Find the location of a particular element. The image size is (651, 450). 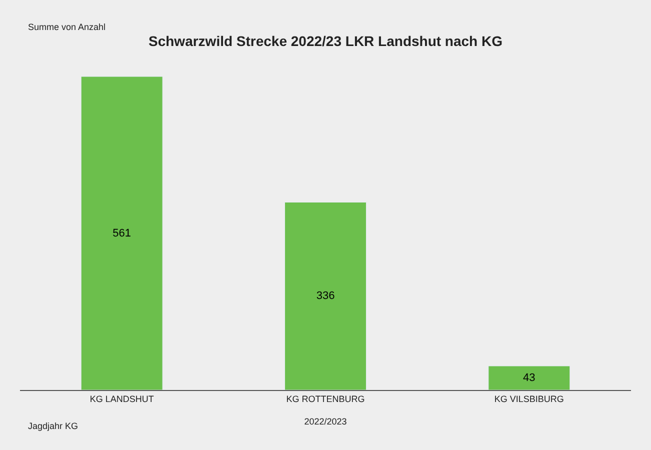

text: Summe von Anzahl is located at coordinates (67, 27).